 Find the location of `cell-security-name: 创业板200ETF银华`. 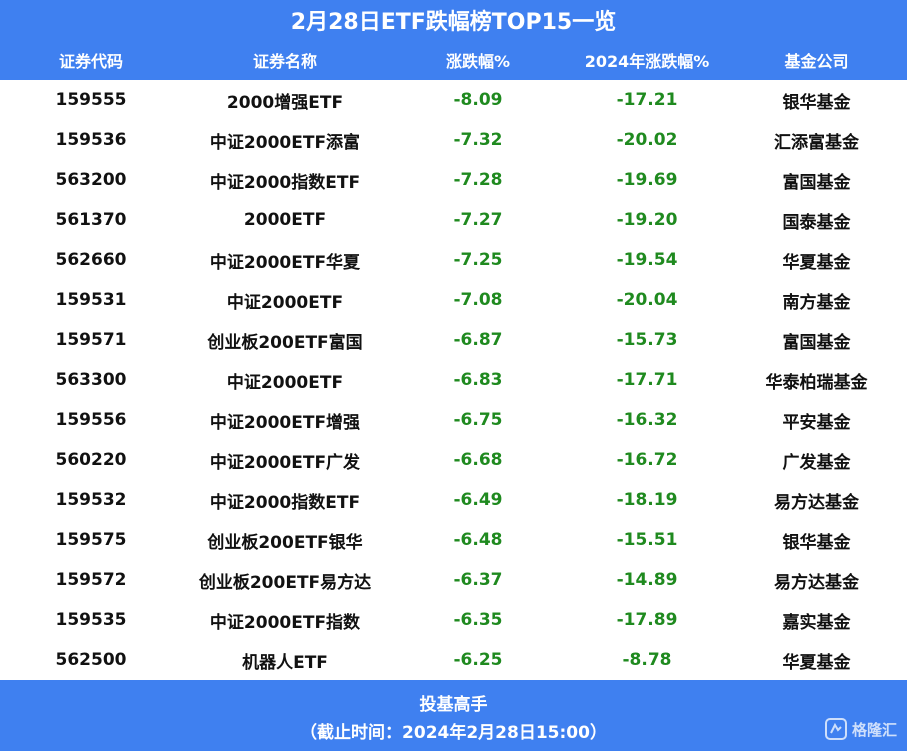

cell-security-name: 创业板200ETF银华 is located at coordinates (285, 542).